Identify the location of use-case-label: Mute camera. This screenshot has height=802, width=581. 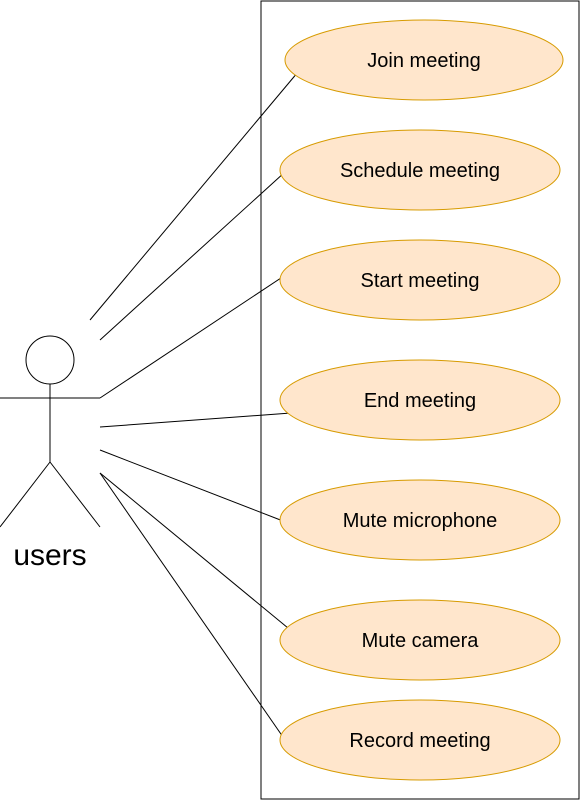
(421, 641).